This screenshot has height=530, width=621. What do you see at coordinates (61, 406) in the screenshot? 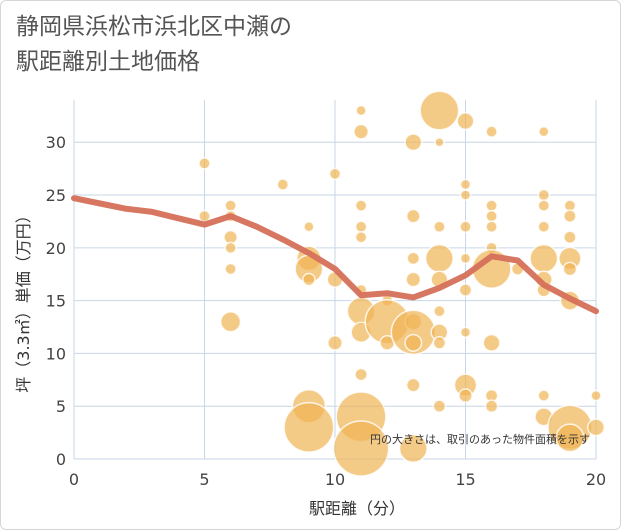
I see `y-tick-label-1: 5` at bounding box center [61, 406].